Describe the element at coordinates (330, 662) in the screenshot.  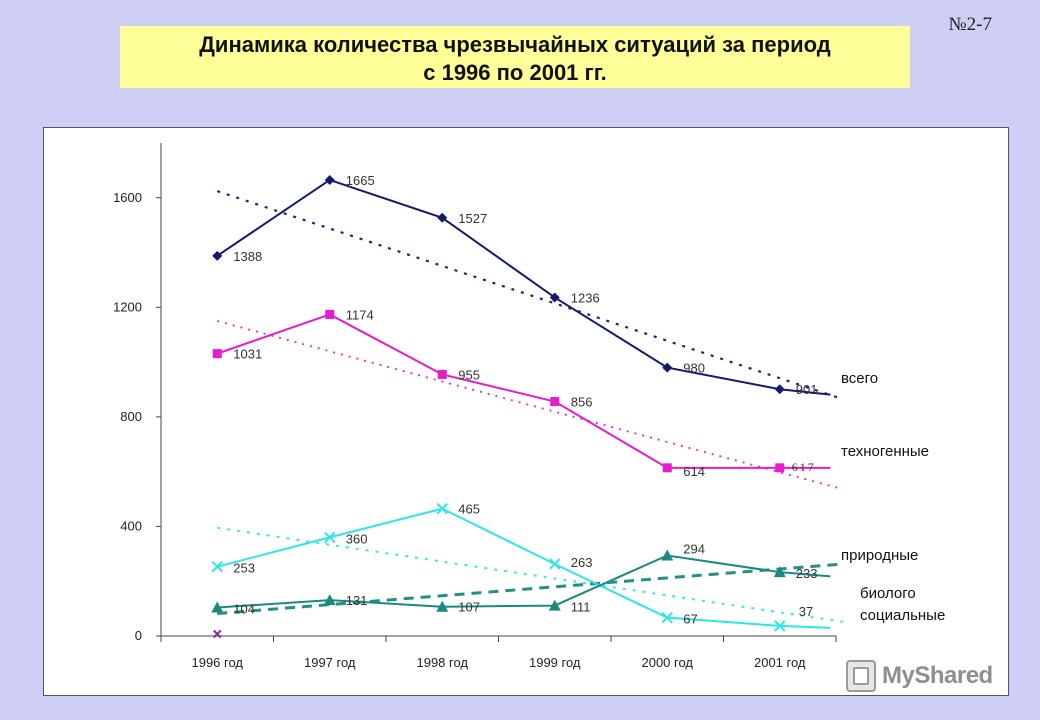
I see `x-tick-label: 1997 год` at that location.